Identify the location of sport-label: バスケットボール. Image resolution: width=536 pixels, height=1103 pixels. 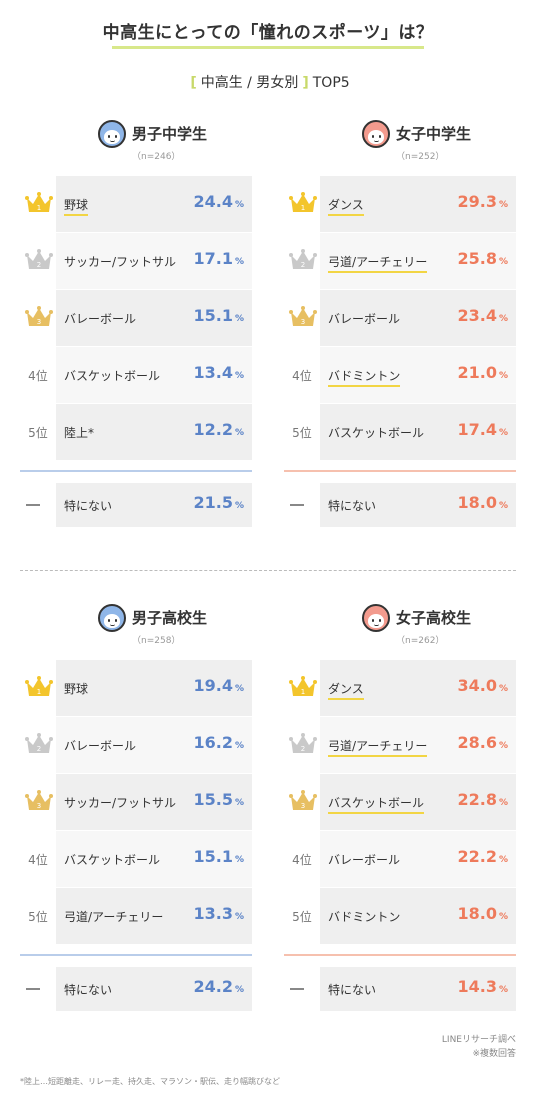
(112, 860).